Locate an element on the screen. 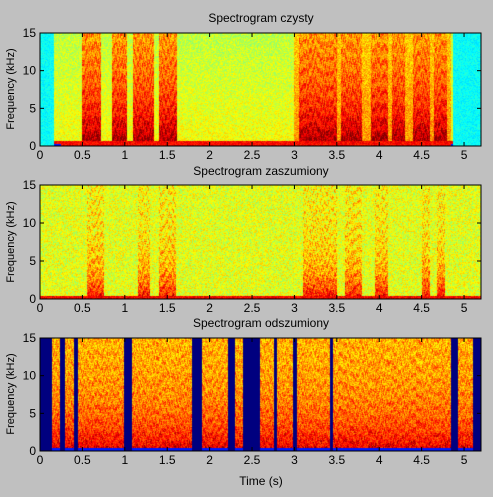 The image size is (493, 497). panel-denoised-xlabel: Time (s) is located at coordinates (261, 481).